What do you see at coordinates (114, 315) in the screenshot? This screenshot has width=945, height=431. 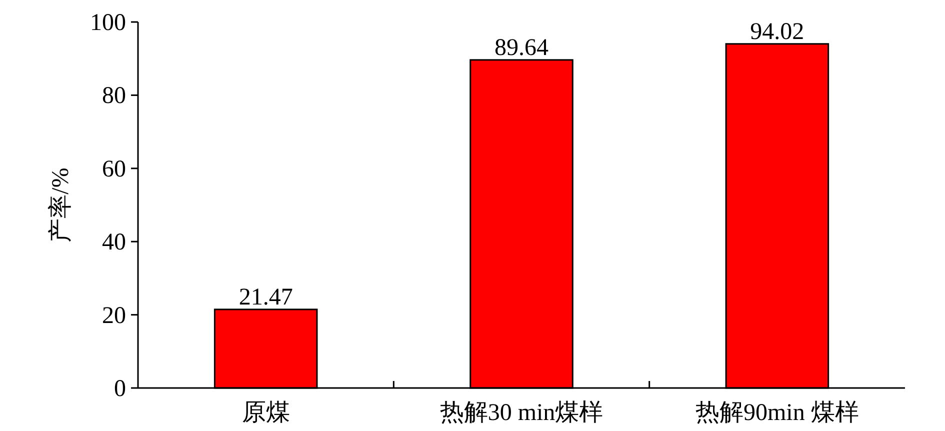 I see `y-tick-label: 20` at bounding box center [114, 315].